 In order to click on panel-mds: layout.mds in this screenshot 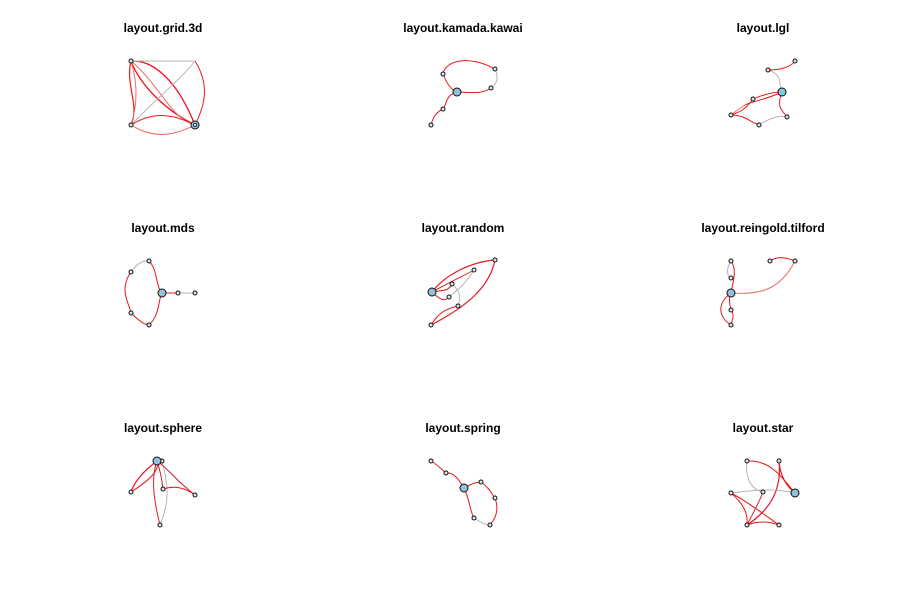, I will do `click(161, 274)`.